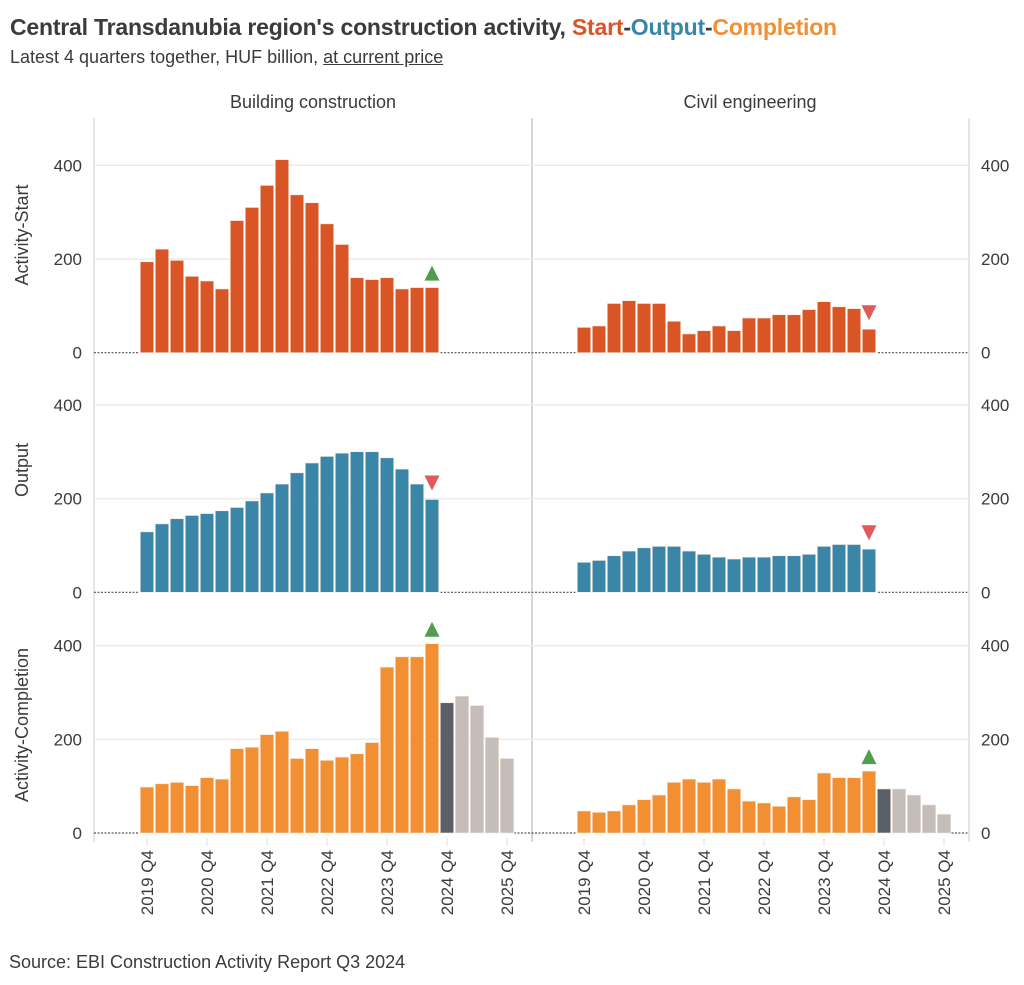 This screenshot has width=1024, height=985. What do you see at coordinates (627, 27) in the screenshot?
I see `title-sep: -` at bounding box center [627, 27].